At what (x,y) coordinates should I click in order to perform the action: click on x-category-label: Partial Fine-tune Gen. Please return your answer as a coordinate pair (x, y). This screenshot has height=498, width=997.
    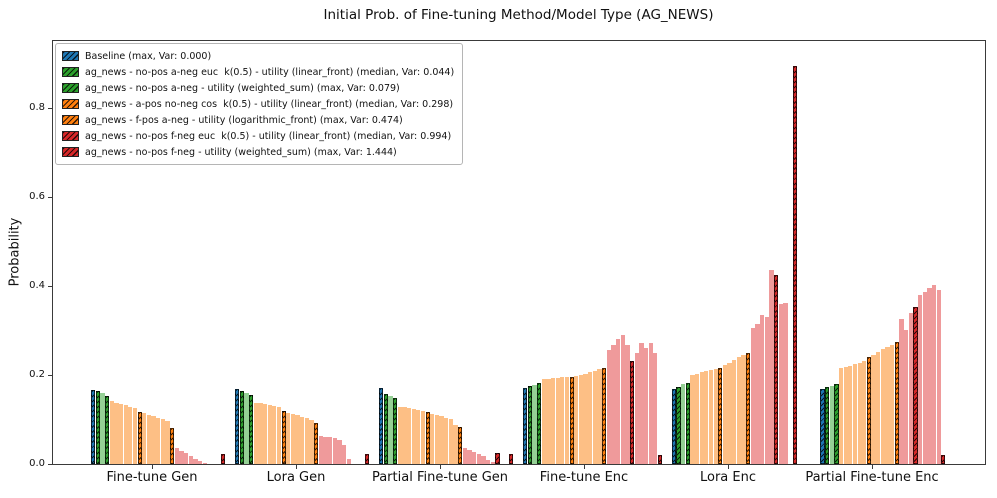
    Looking at the image, I should click on (440, 477).